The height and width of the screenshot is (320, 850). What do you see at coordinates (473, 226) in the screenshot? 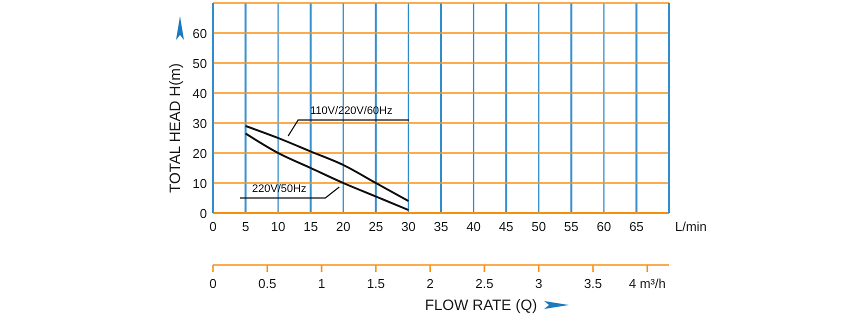
I see `x-tick-label: 40` at bounding box center [473, 226].